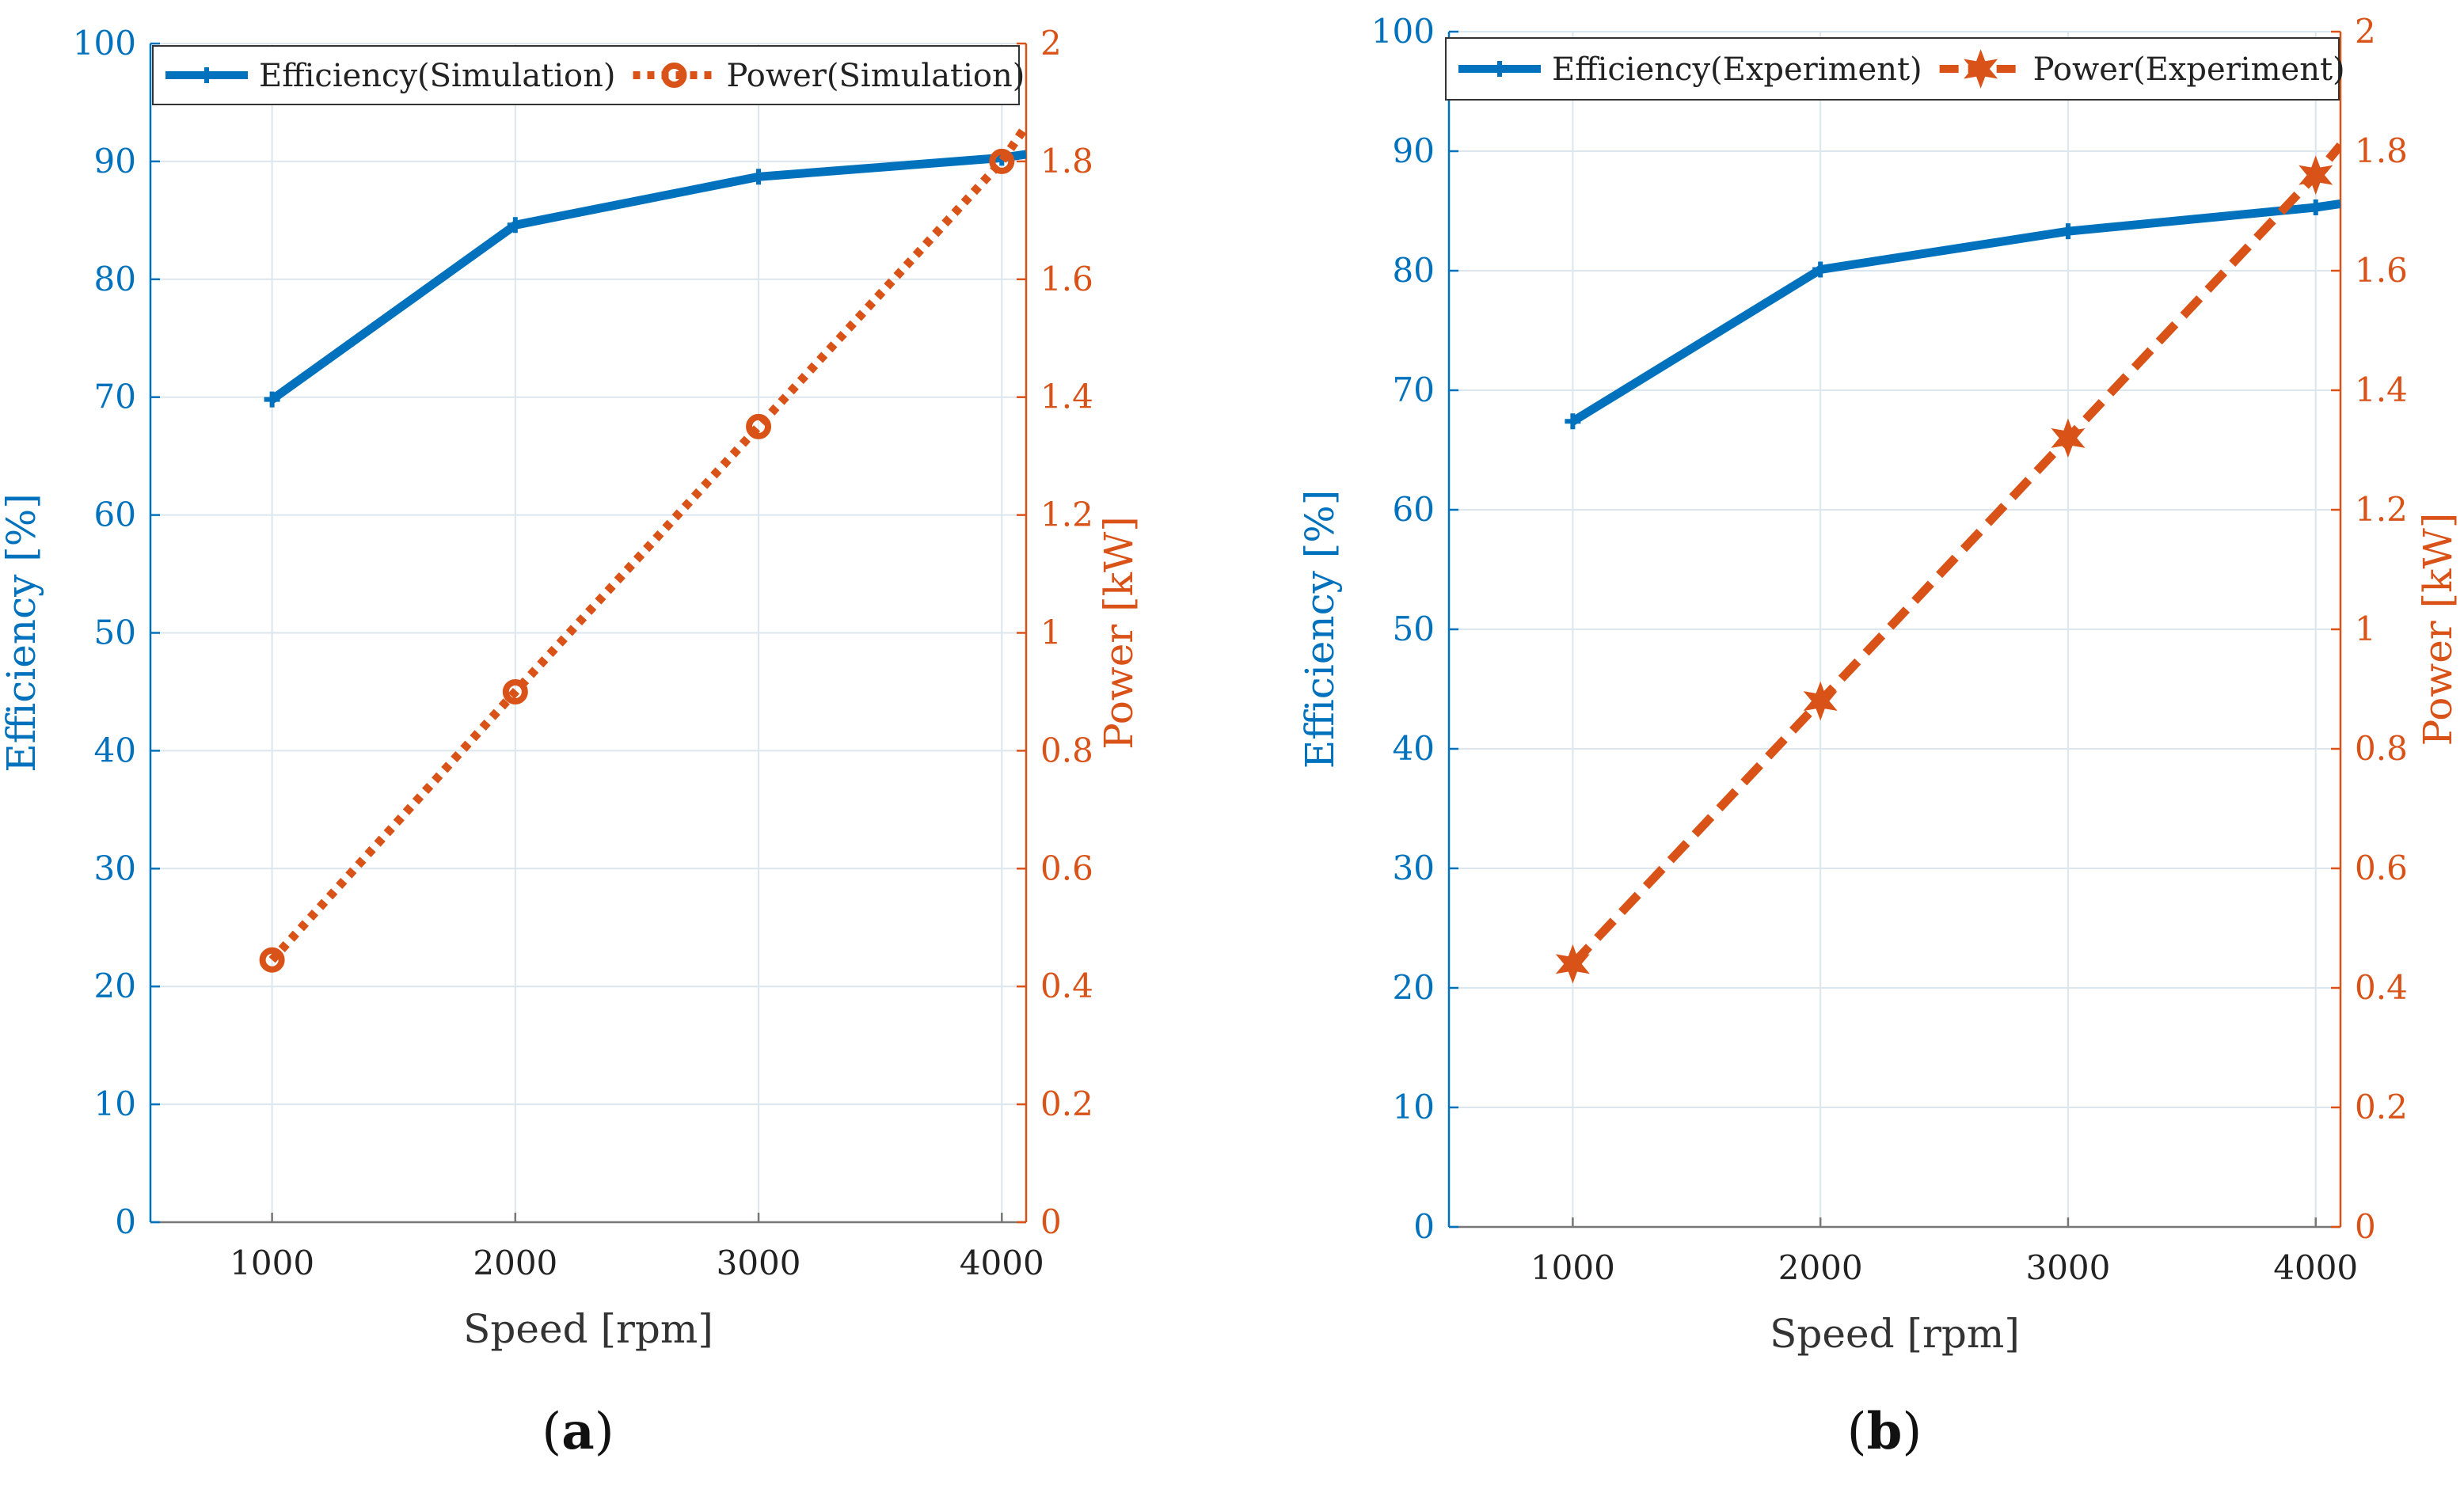  Describe the element at coordinates (2189, 69) in the screenshot. I see `legend-label-power: Power(Experiment)` at that location.